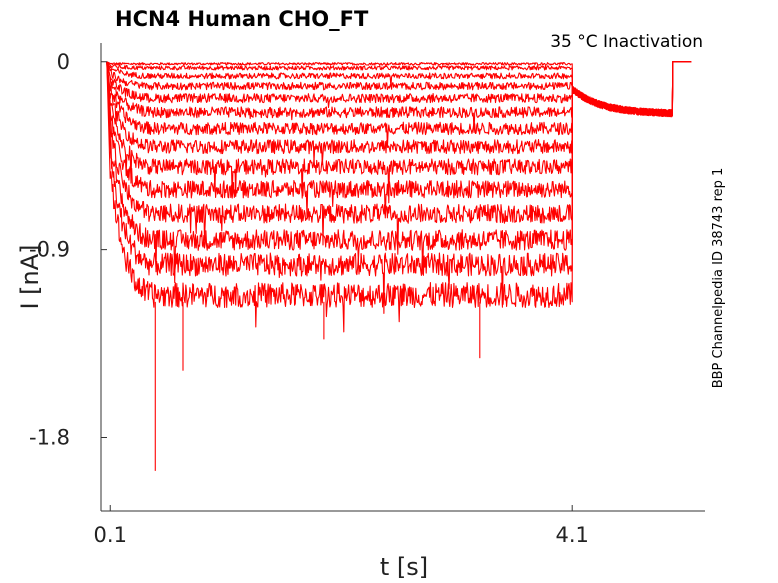 This screenshot has width=778, height=583. What do you see at coordinates (63, 62) in the screenshot?
I see `y-tick-label: 0` at bounding box center [63, 62].